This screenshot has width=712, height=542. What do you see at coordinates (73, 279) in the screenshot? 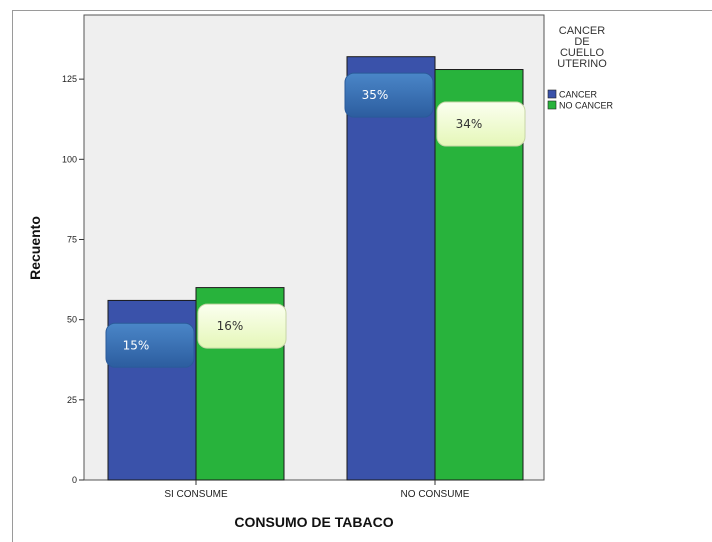
I see `y-axis: 0 25 50 75 100 125` at bounding box center [73, 279].